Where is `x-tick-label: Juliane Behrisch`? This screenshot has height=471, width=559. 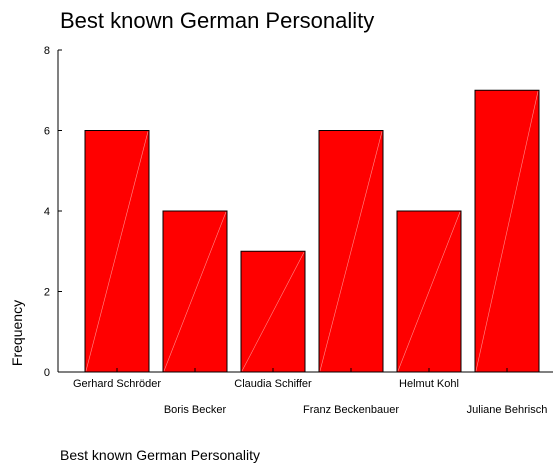 x-tick-label: Juliane Behrisch is located at coordinates (507, 410).